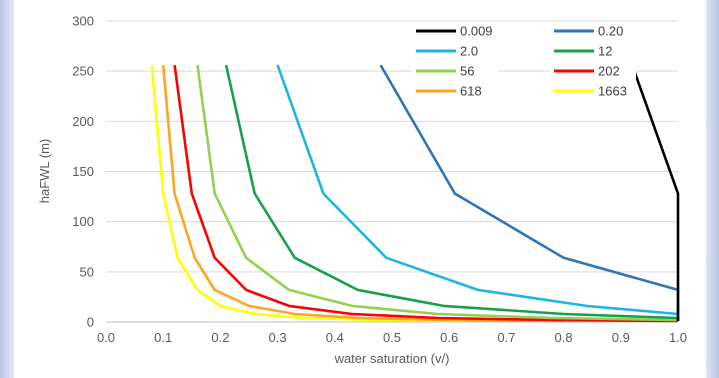 This screenshot has height=378, width=719. I want to click on y-tick-label: 150, so click(83, 171).